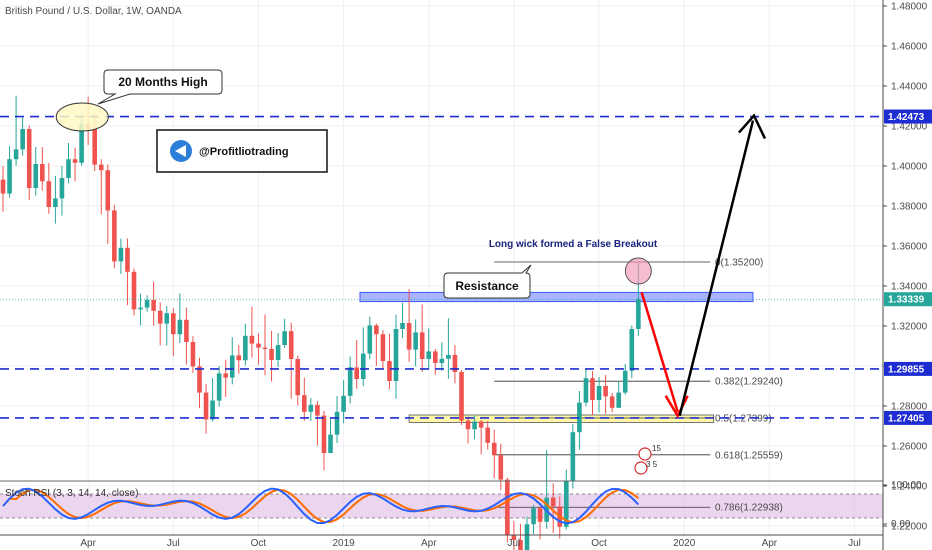  Describe the element at coordinates (907, 275) in the screenshot. I see `price-axis-background` at that location.